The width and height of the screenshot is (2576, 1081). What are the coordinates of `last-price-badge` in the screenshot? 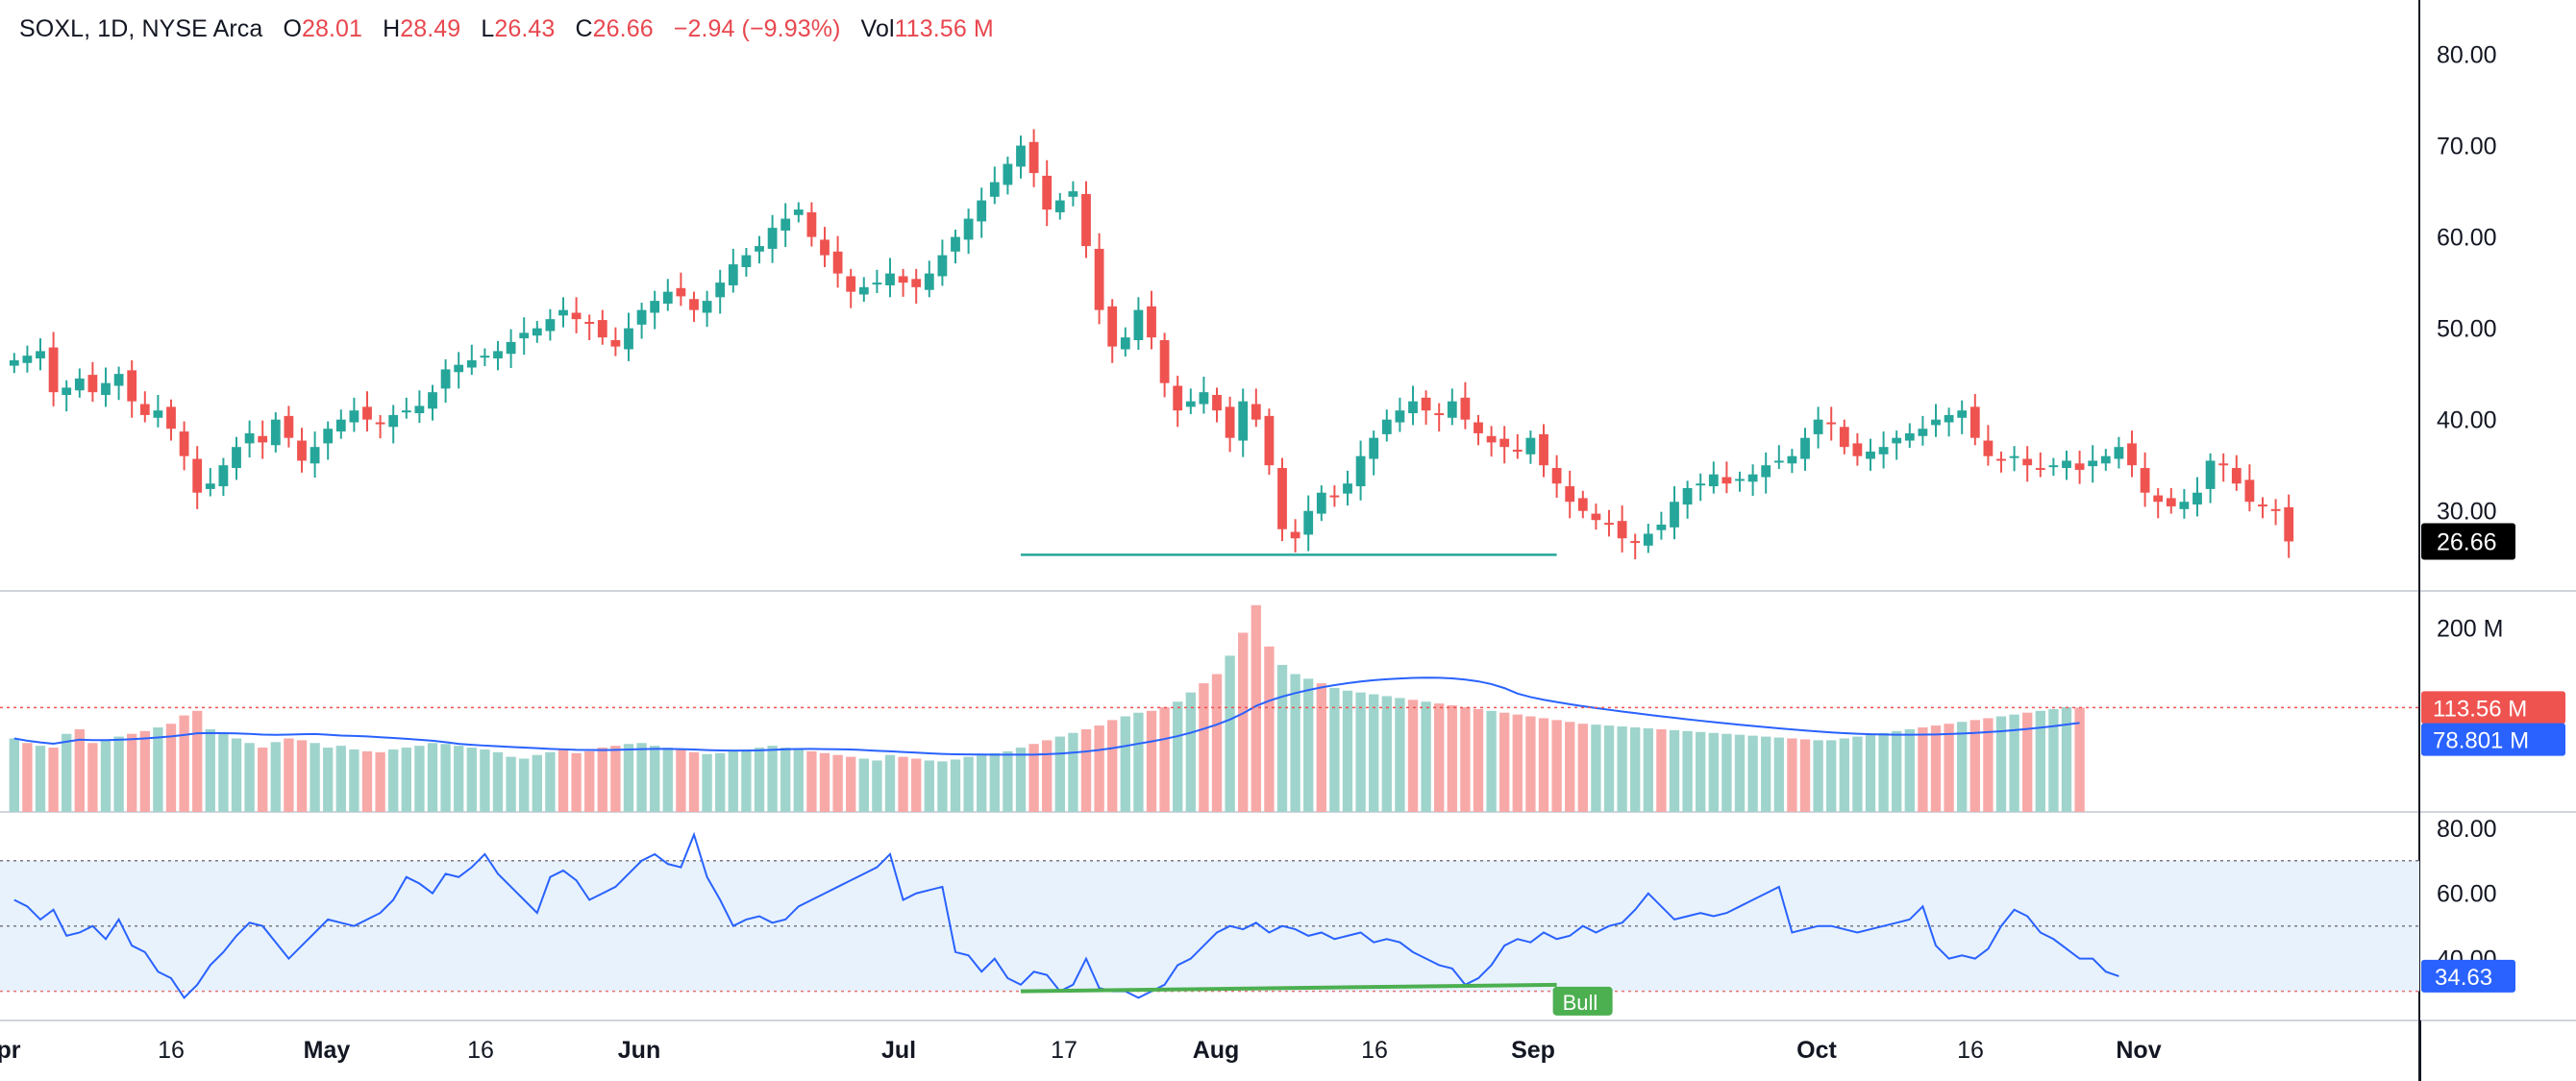 It's located at (2468, 541).